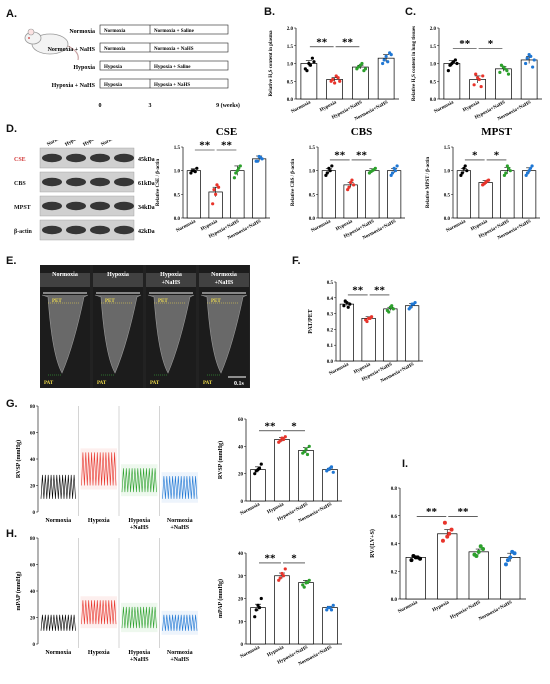 This screenshot has width=550, height=684. What do you see at coordinates (172, 67) in the screenshot?
I see `design-phase2: Hypoxia + Saline` at bounding box center [172, 67].